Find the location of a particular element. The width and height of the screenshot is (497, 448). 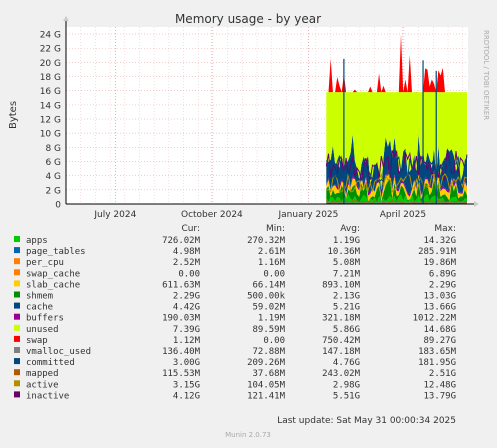

legend-value-avg: 243.02M is located at coordinates (341, 374).